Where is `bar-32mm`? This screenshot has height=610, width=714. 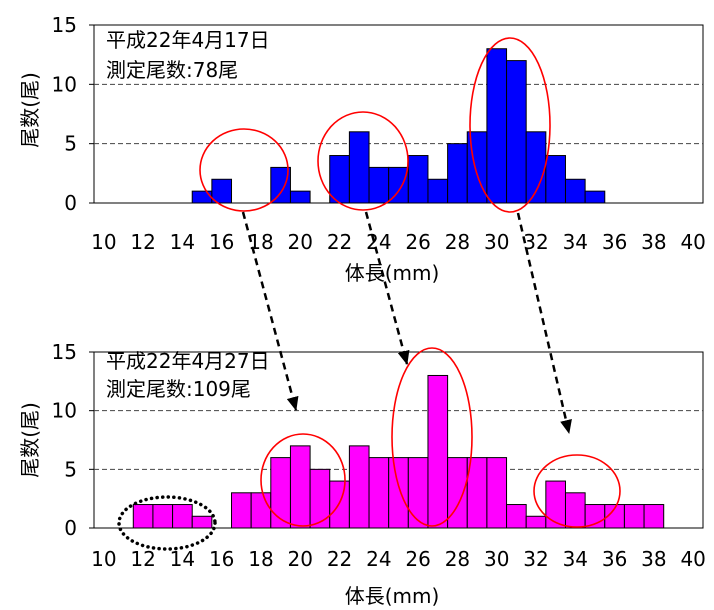 bar-32mm is located at coordinates (536, 522).